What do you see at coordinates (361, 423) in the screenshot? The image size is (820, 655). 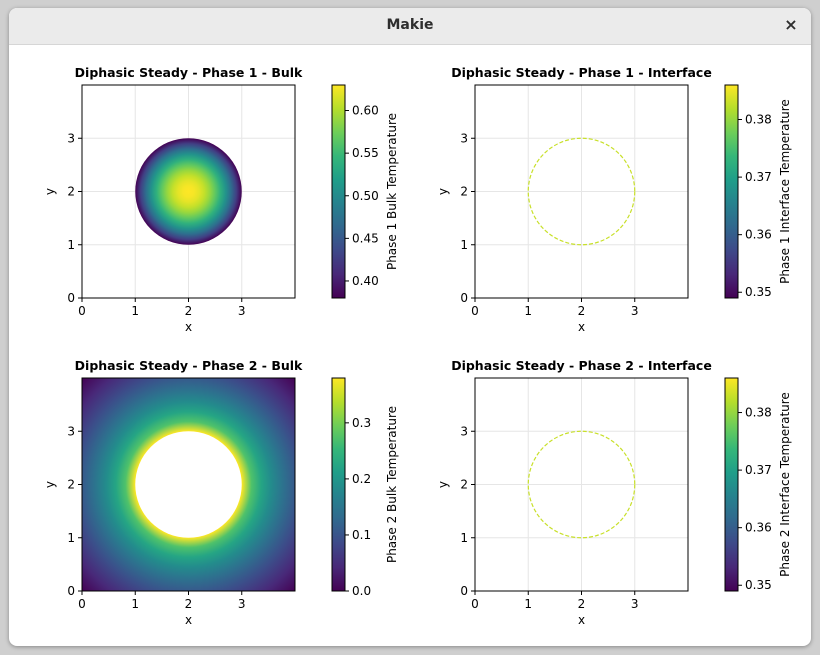 I see `colorbar-tick-label: 0.3` at bounding box center [361, 423].